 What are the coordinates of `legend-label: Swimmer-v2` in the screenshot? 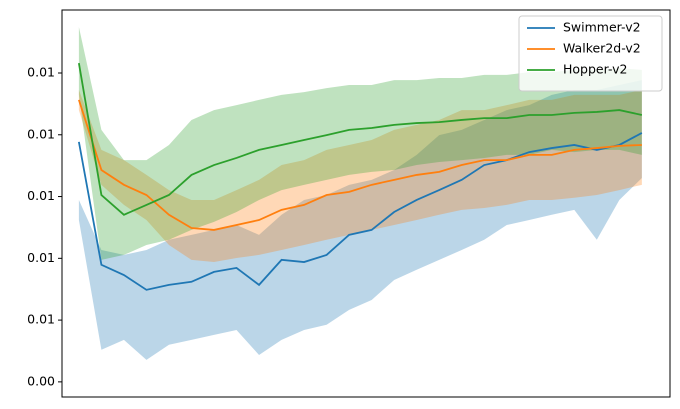 It's located at (602, 27).